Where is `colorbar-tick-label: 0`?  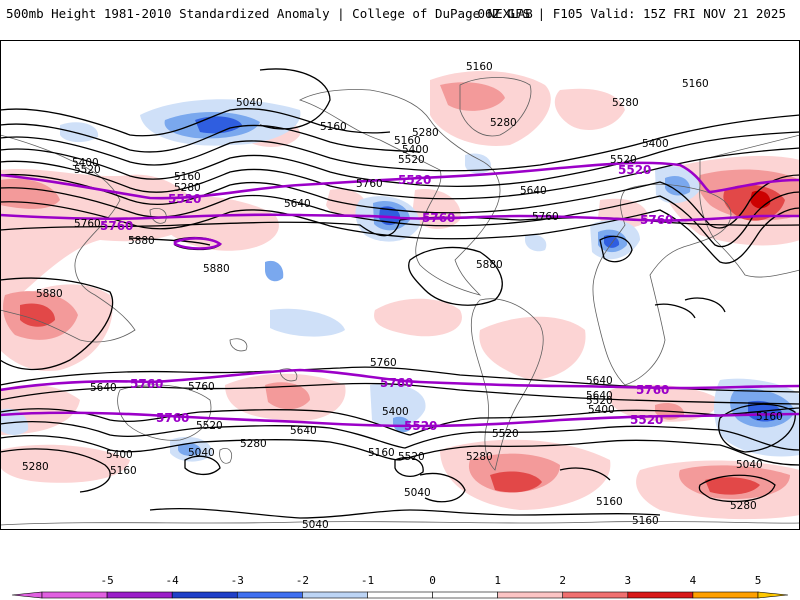 colorbar-tick-label: 0 is located at coordinates (432, 580).